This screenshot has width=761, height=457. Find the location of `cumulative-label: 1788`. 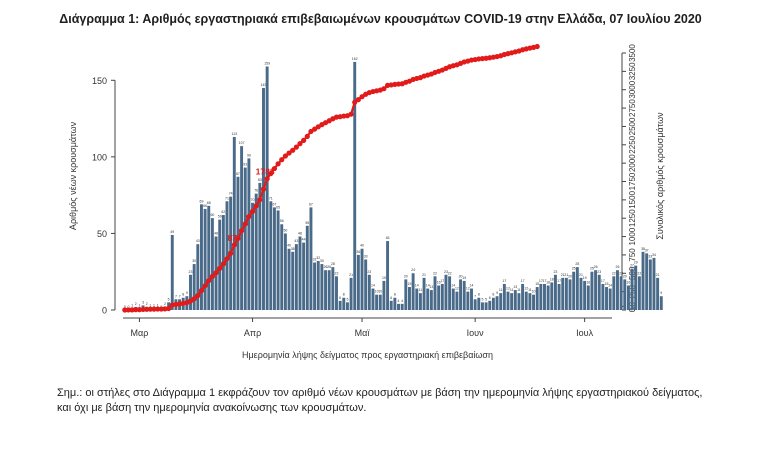

cumulative-label: 1788 is located at coordinates (265, 172).